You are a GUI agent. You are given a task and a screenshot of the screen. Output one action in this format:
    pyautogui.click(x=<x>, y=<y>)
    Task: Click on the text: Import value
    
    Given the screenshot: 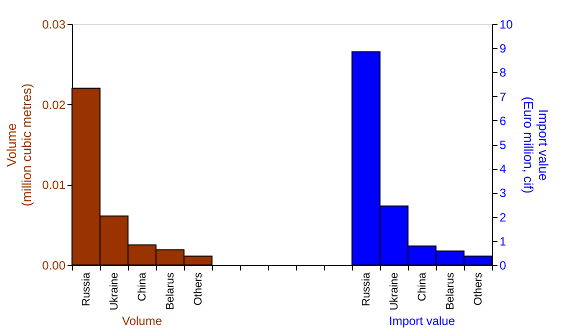 What is the action you would take?
    pyautogui.click(x=422, y=321)
    